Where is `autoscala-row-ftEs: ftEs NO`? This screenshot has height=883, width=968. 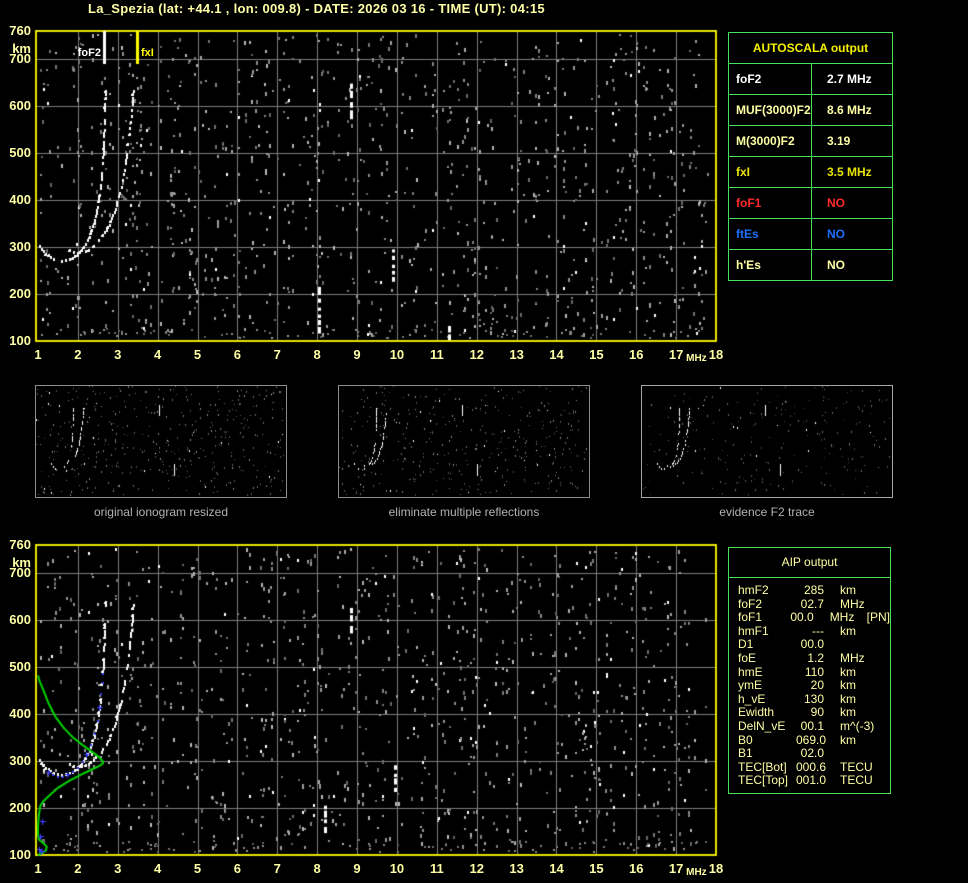 autoscala-row-ftEs: ftEs NO is located at coordinates (810, 234).